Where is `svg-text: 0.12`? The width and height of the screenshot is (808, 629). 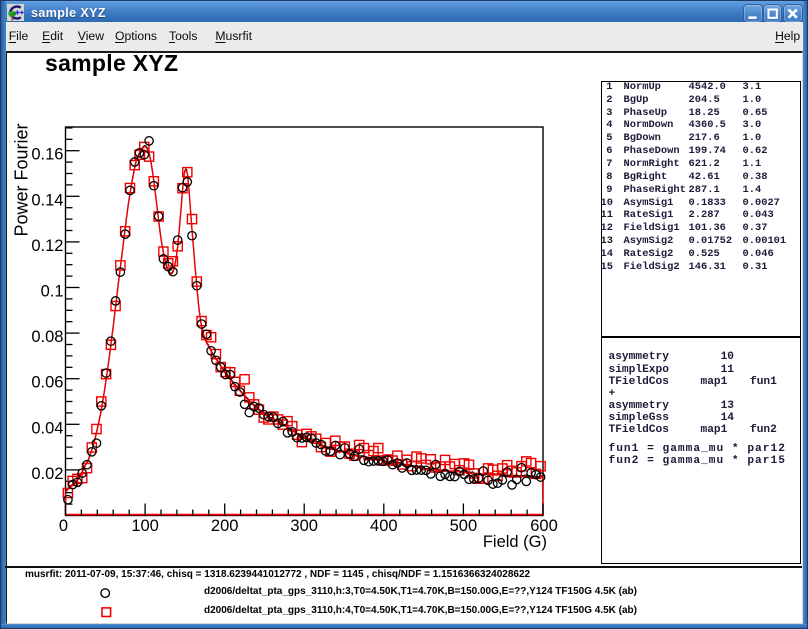
svg-text: 0.12 is located at coordinates (47, 246).